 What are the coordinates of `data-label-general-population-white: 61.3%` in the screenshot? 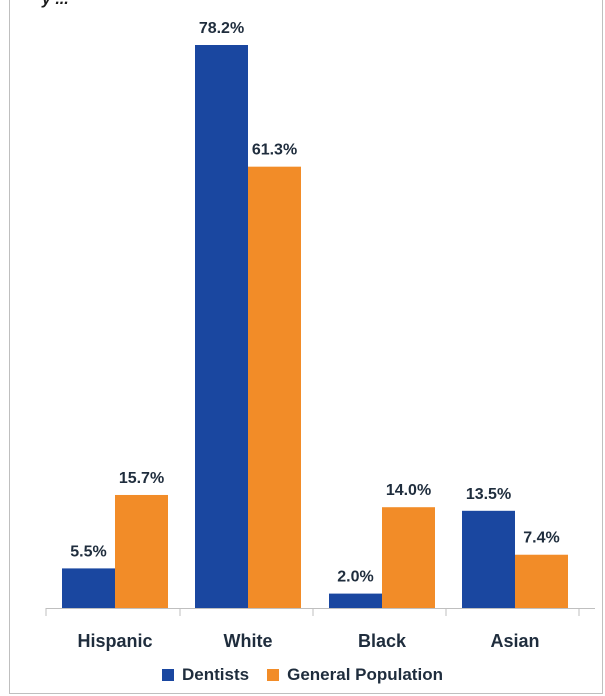 It's located at (274, 150).